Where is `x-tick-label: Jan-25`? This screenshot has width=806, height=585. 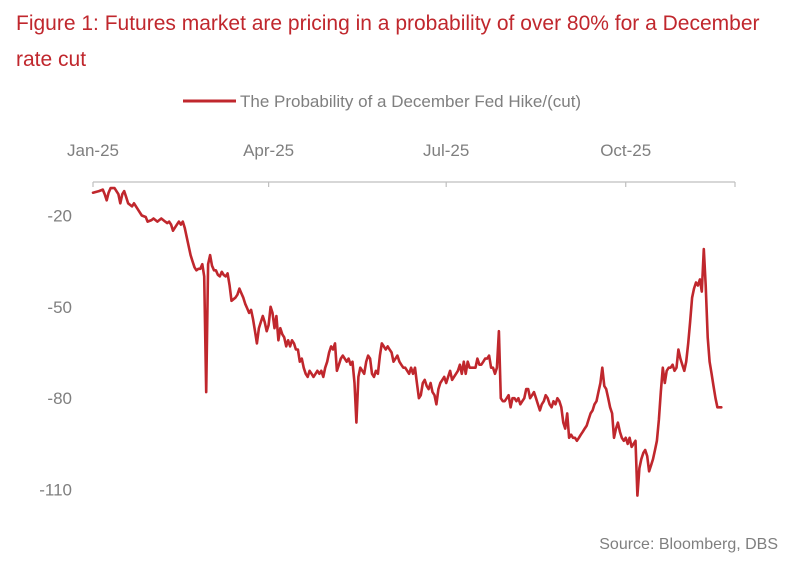
x-tick-label: Jan-25 is located at coordinates (93, 150).